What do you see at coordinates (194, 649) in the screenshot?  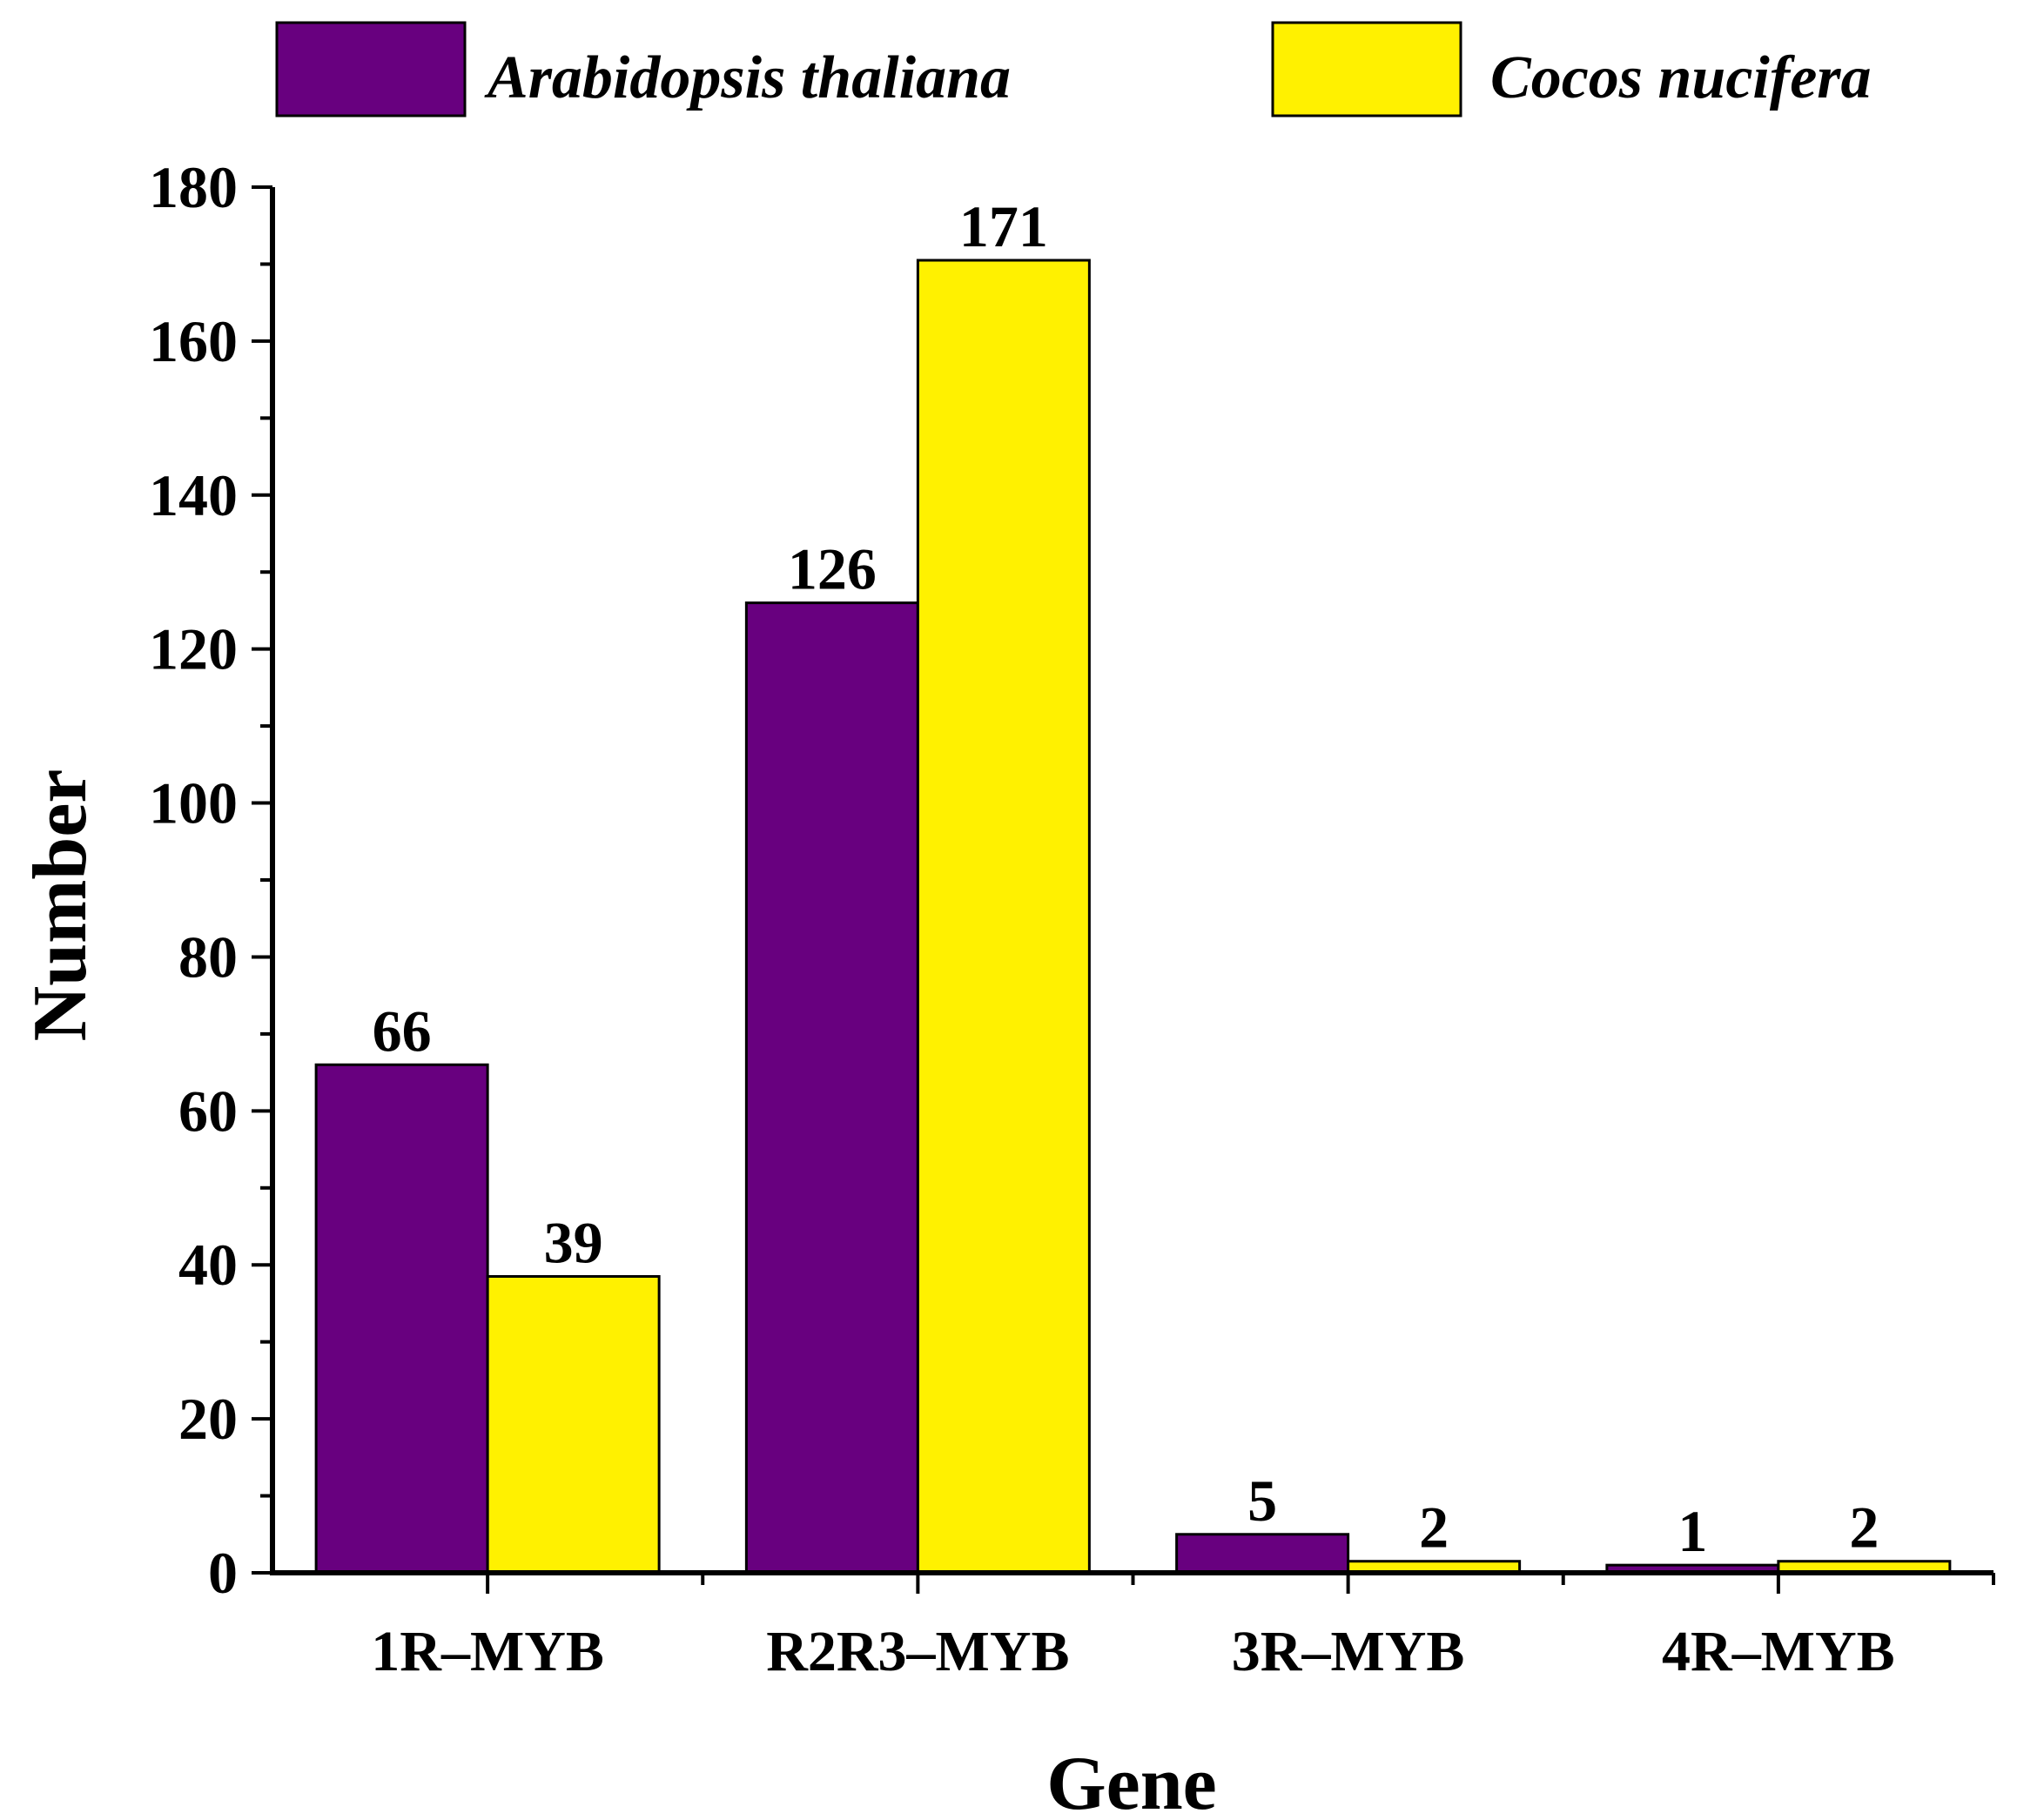 I see `y-tick-label-120: 120` at bounding box center [194, 649].